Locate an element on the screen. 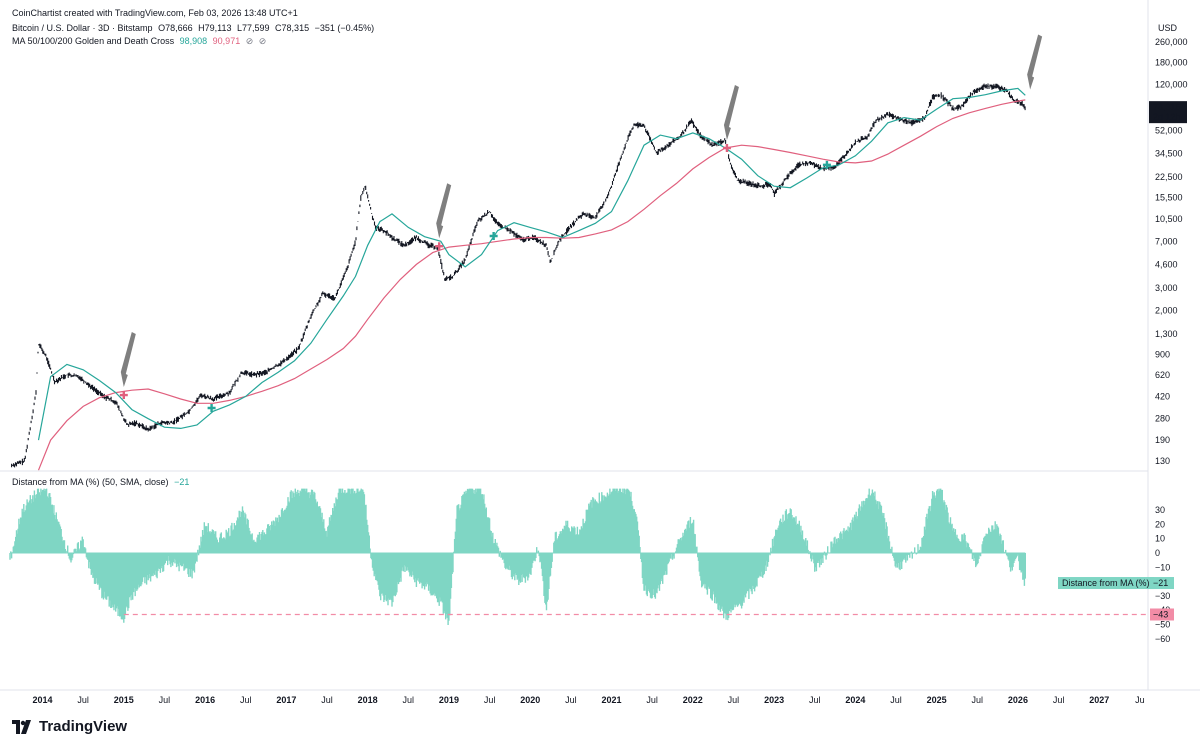 This screenshot has width=1200, height=748. price-axis-tick: 2,000 is located at coordinates (1166, 310).